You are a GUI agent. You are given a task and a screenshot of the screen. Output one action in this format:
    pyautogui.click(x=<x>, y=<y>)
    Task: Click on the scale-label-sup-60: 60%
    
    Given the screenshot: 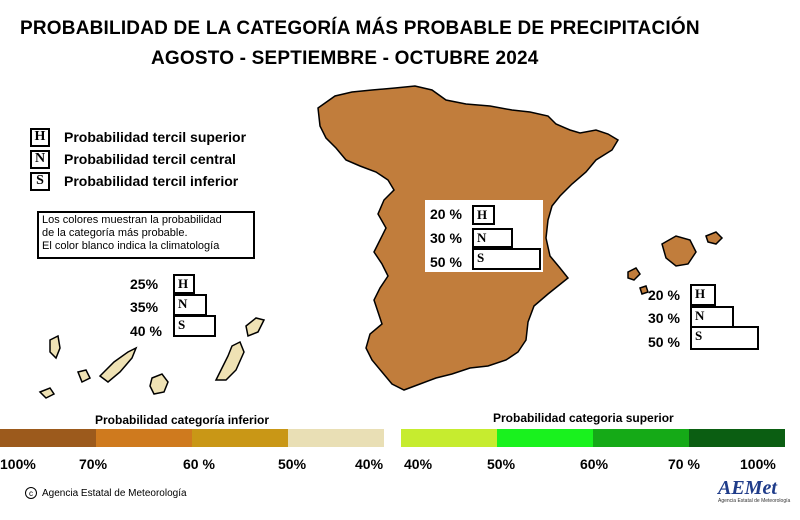 What is the action you would take?
    pyautogui.click(x=594, y=464)
    